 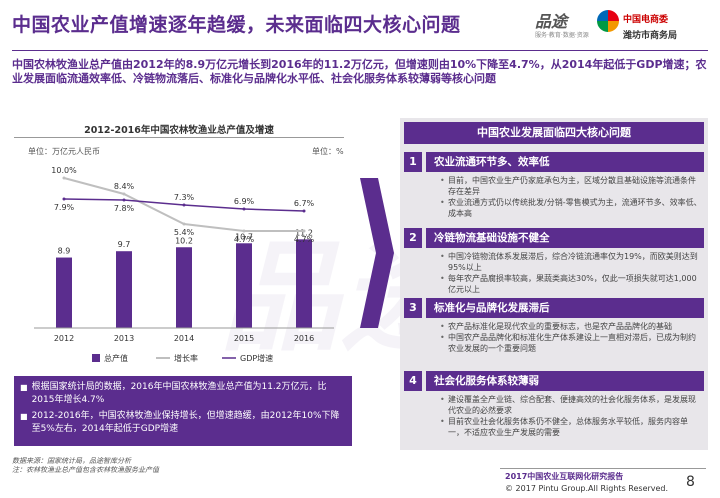 What do you see at coordinates (244, 338) in the screenshot?
I see `x-tick-label: 2015` at bounding box center [244, 338].